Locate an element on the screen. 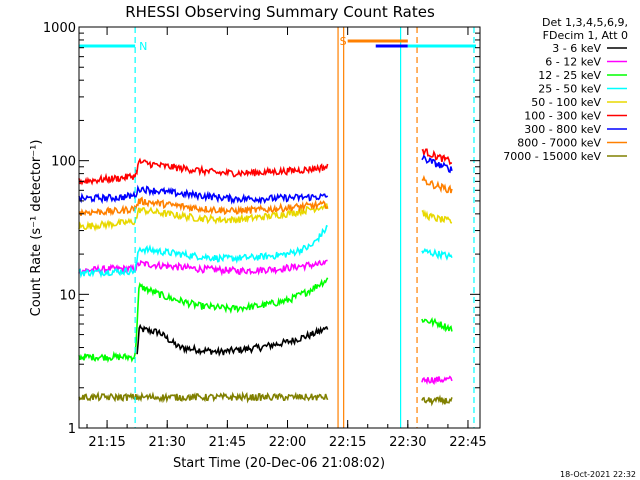 The height and width of the screenshot is (480, 640). flag-label-N: N is located at coordinates (143, 46).